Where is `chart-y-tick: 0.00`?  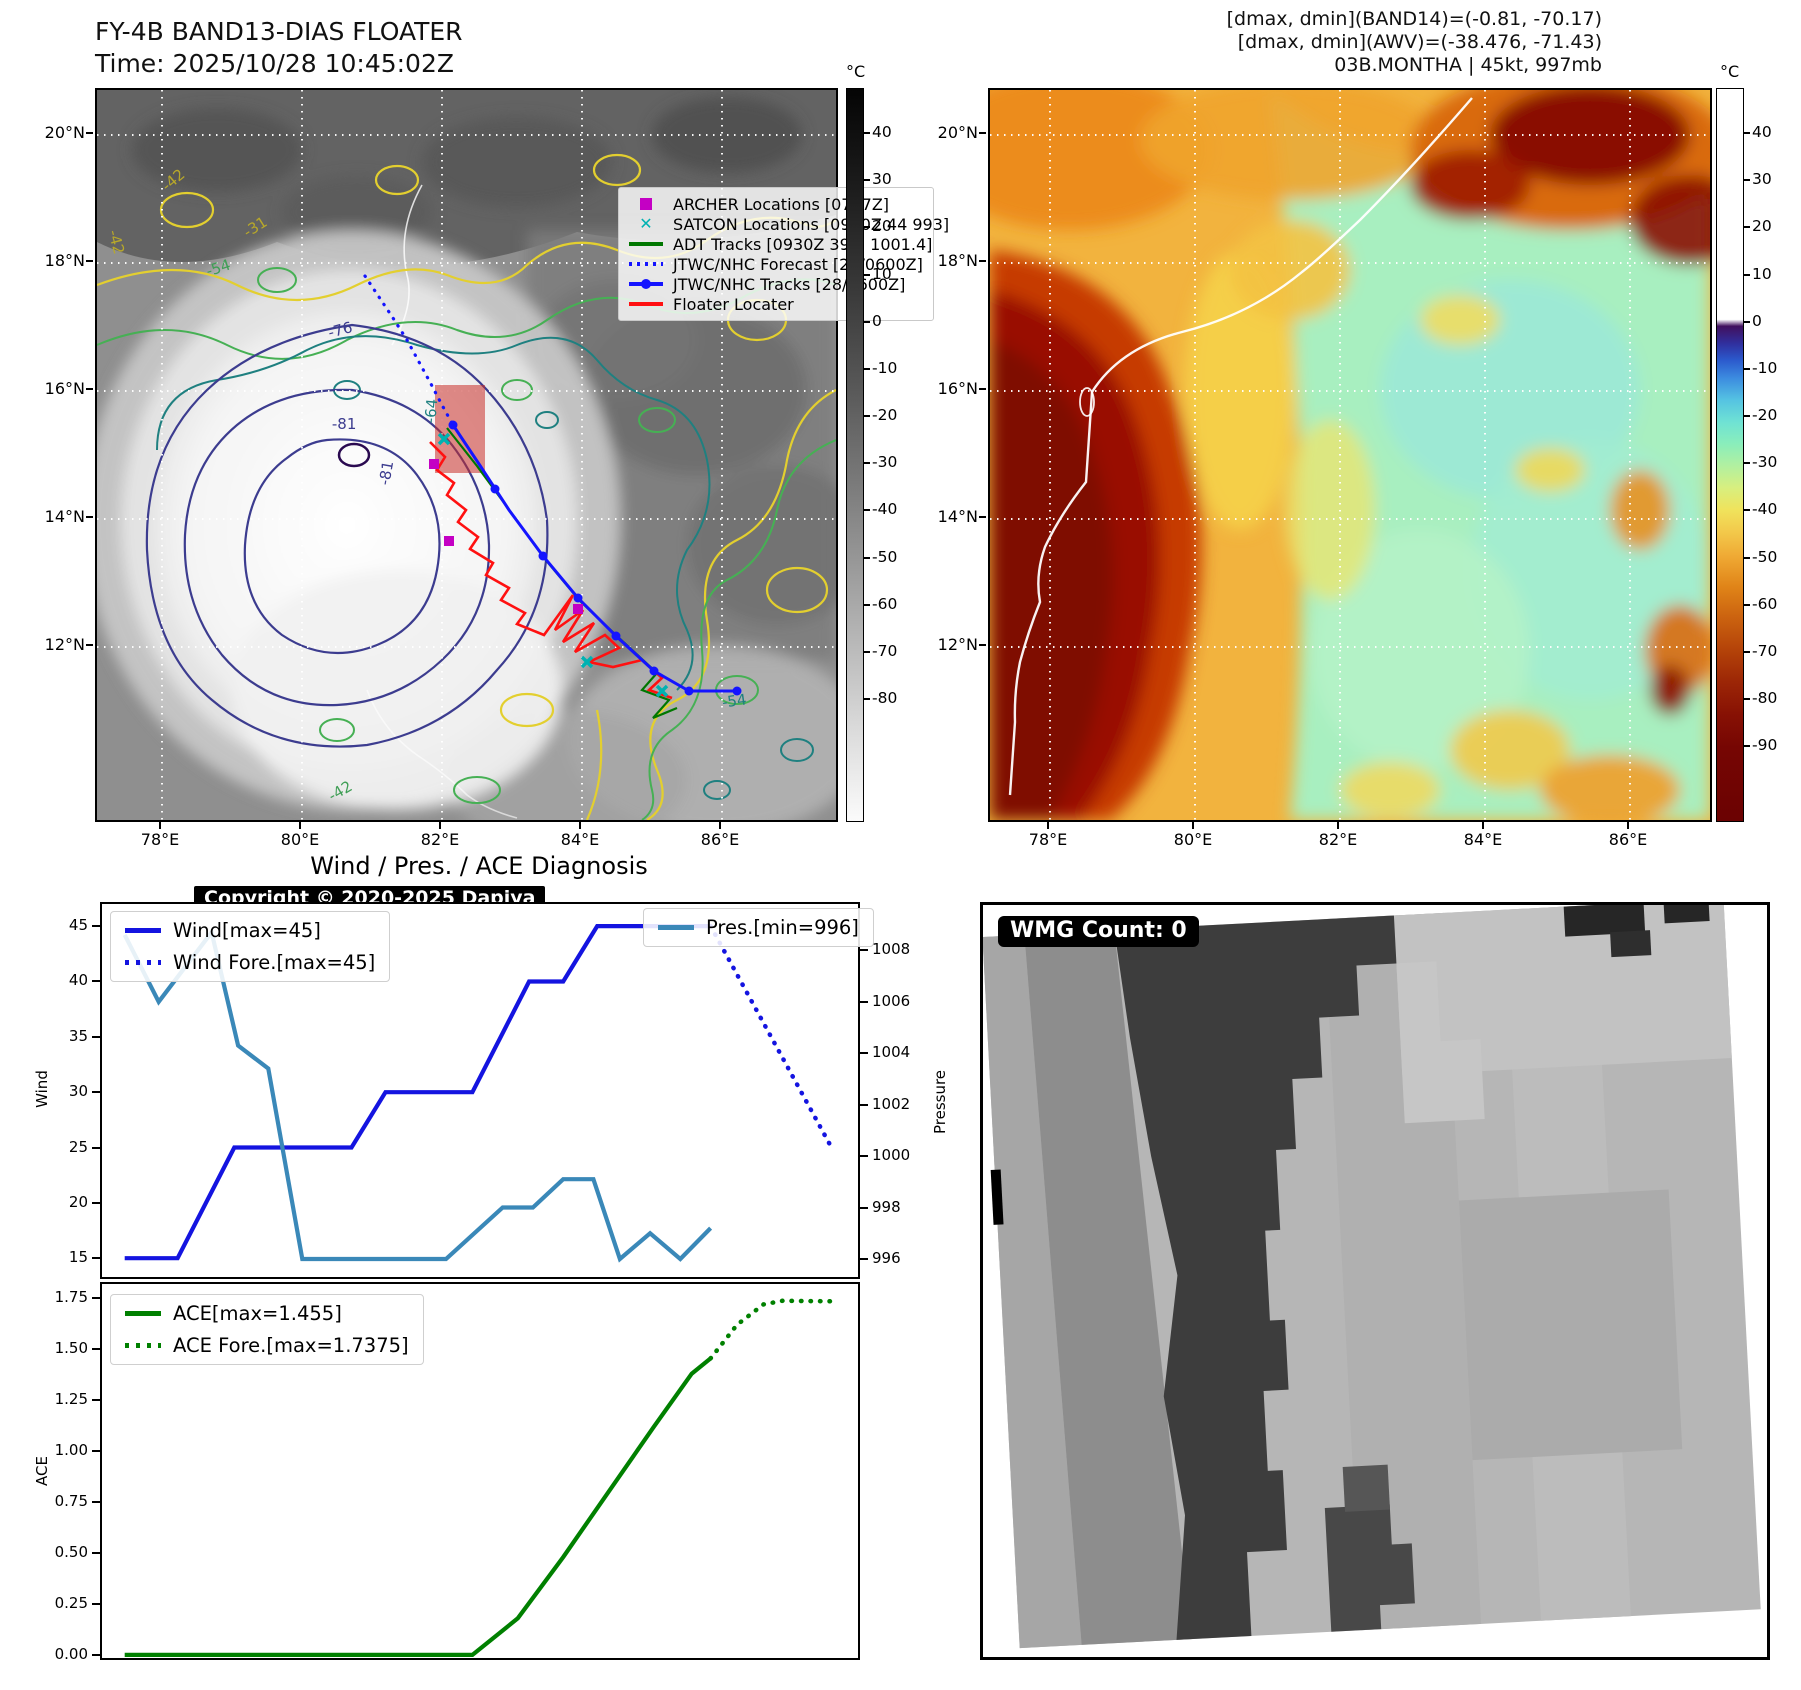 chart-y-tick: 0.00 is located at coordinates (71, 1653).